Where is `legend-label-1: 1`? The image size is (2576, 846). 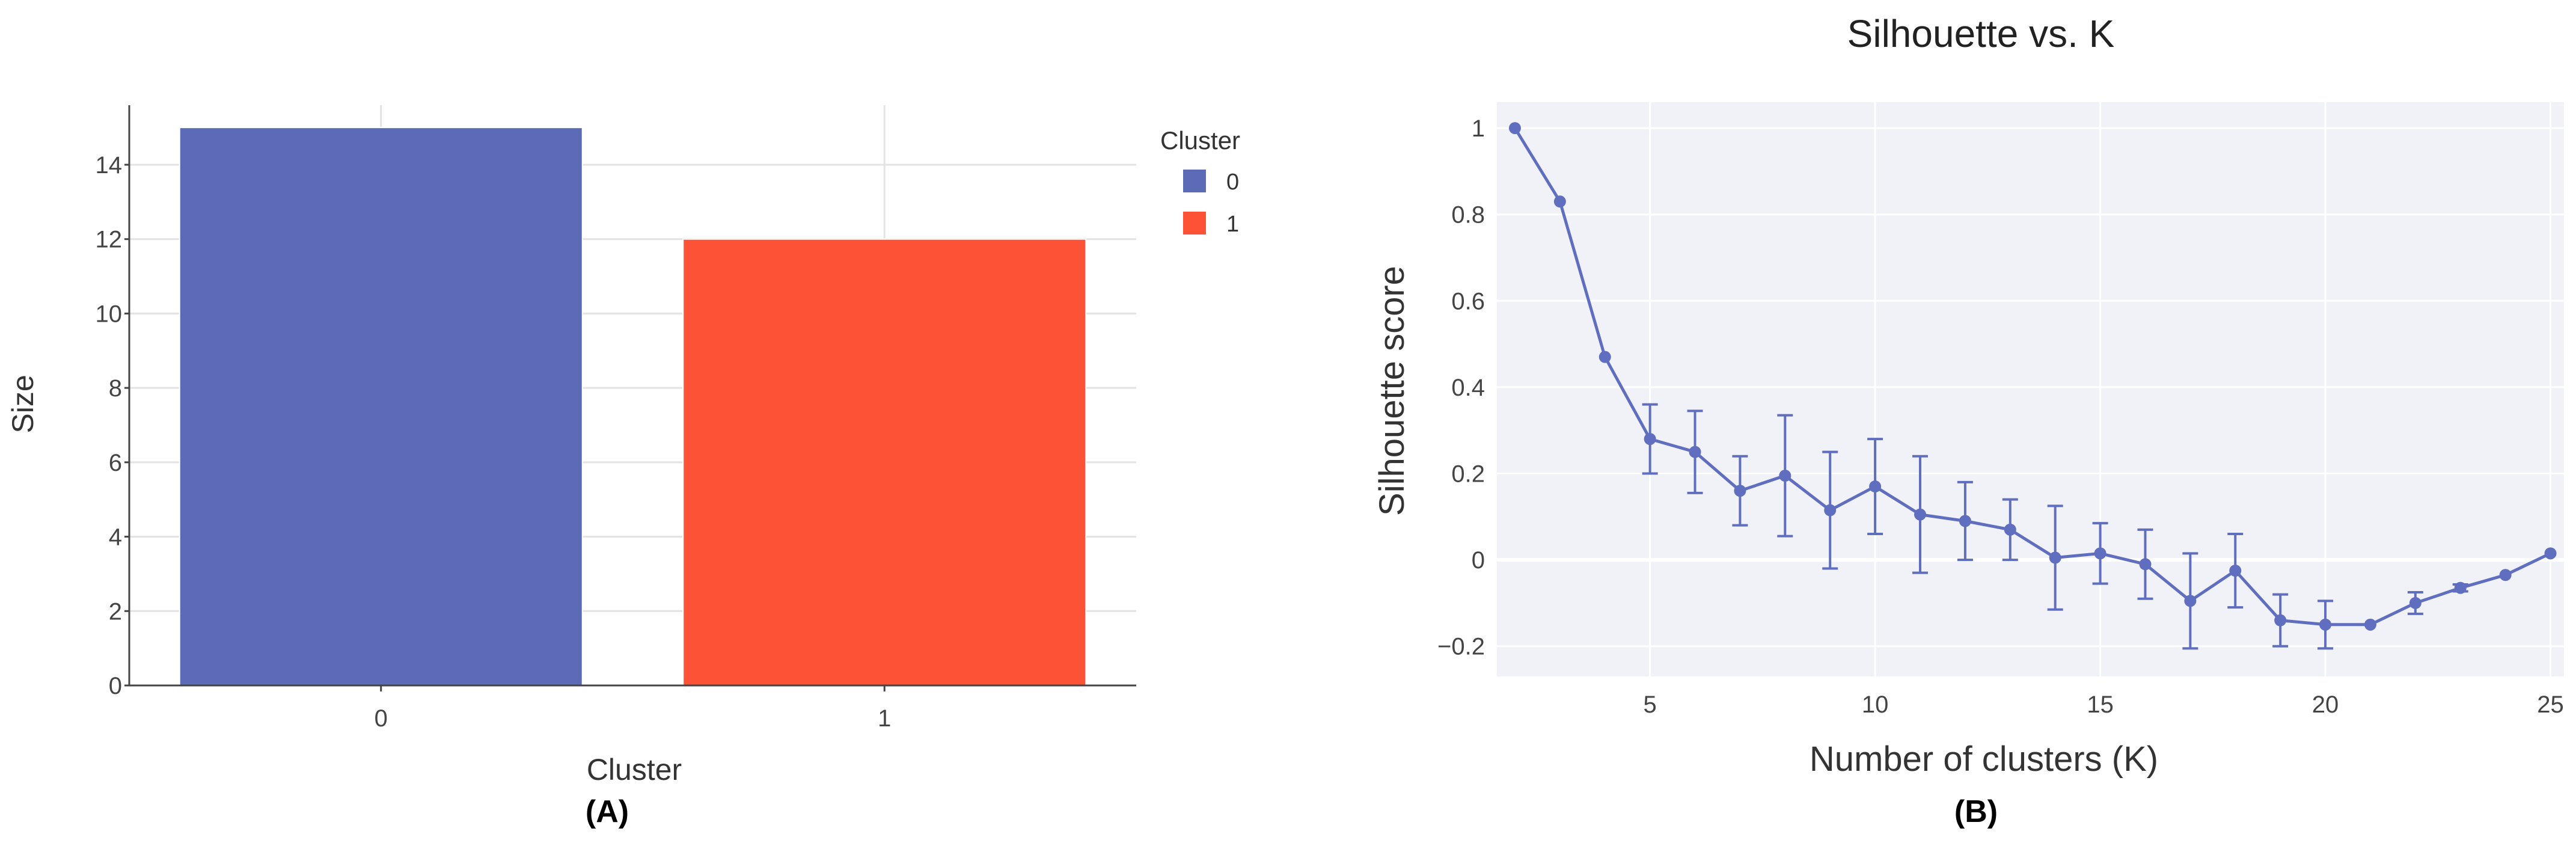 legend-label-1: 1 is located at coordinates (1232, 224).